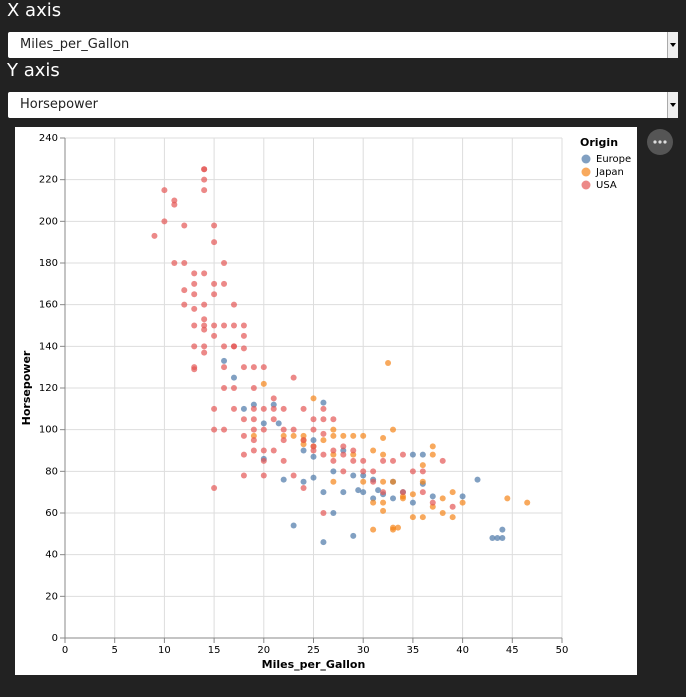  What do you see at coordinates (343, 105) in the screenshot?
I see `y-select: Horsepower` at bounding box center [343, 105].